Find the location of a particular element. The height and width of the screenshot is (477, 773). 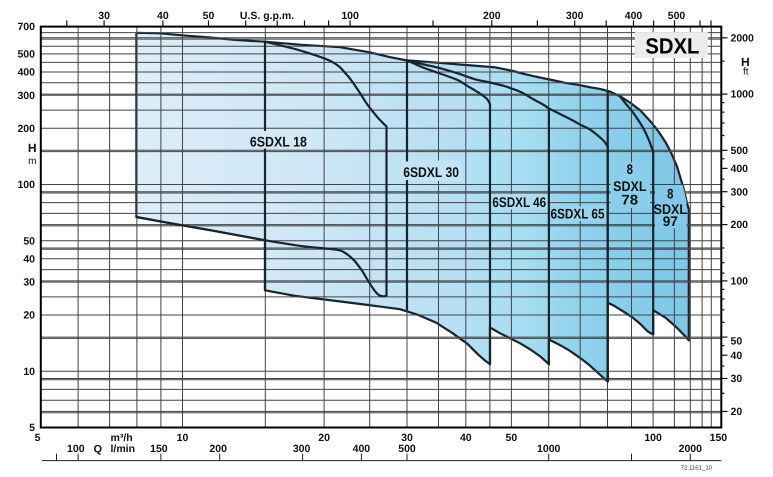

svg-text: 78 is located at coordinates (629, 200).